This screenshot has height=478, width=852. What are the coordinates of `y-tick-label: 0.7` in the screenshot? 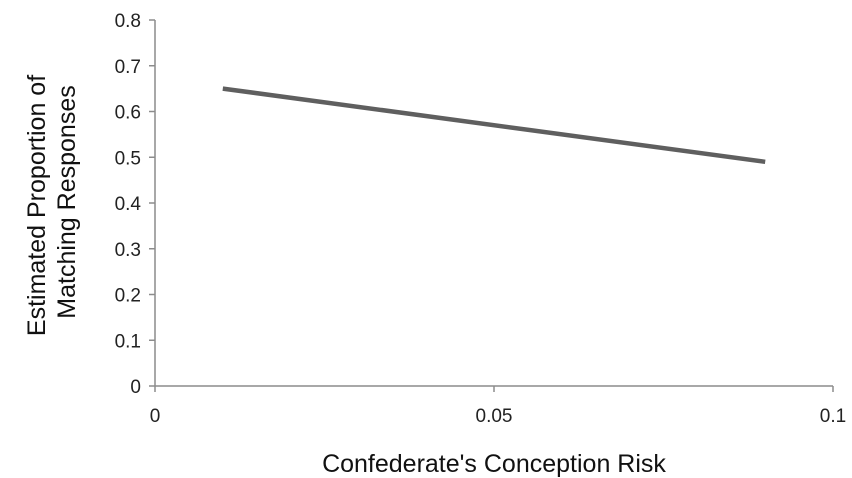 It's located at (128, 67).